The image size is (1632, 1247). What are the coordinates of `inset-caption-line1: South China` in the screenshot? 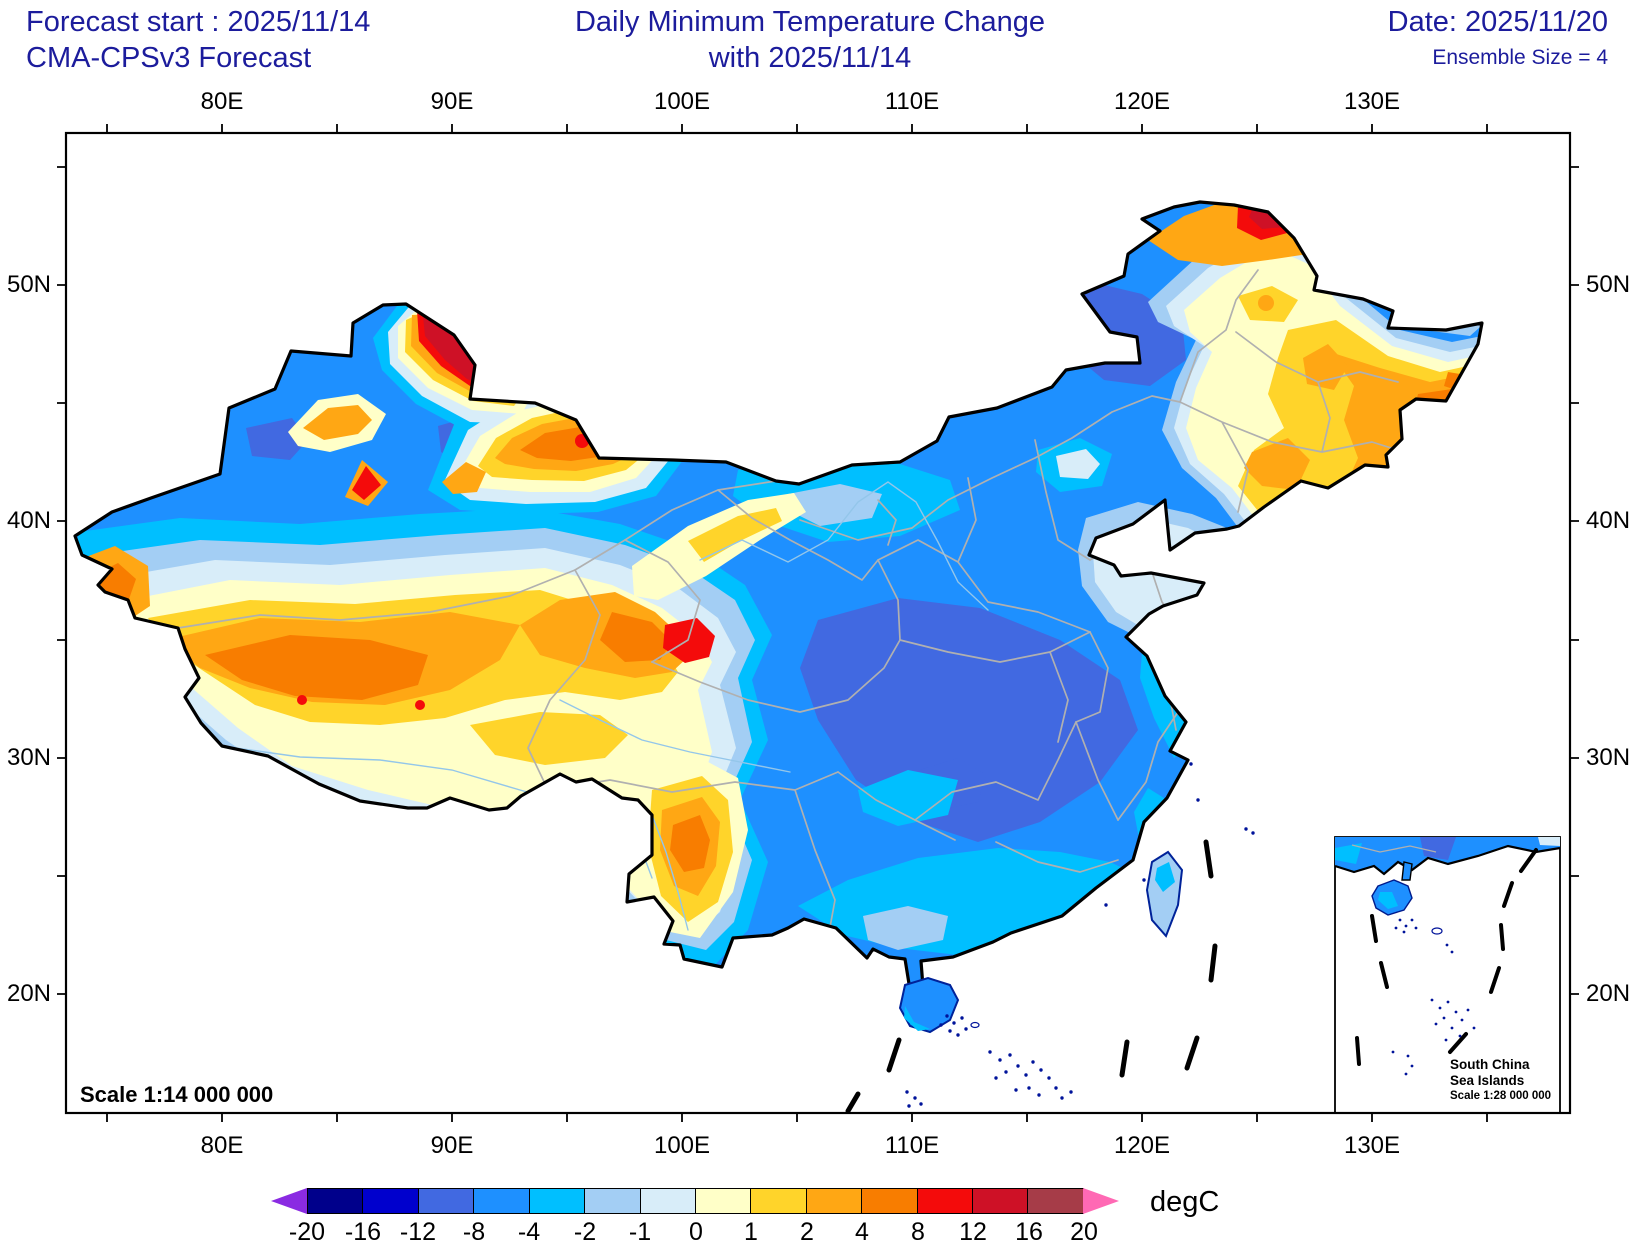 It's located at (1490, 1064).